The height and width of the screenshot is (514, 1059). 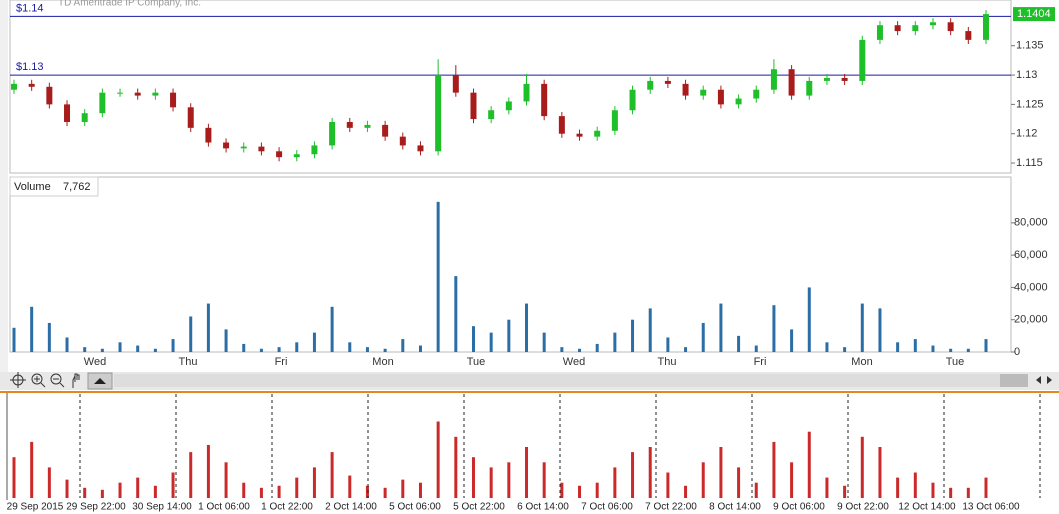 What do you see at coordinates (799, 507) in the screenshot?
I see `x-tick-label: 9 Oct 06:00` at bounding box center [799, 507].